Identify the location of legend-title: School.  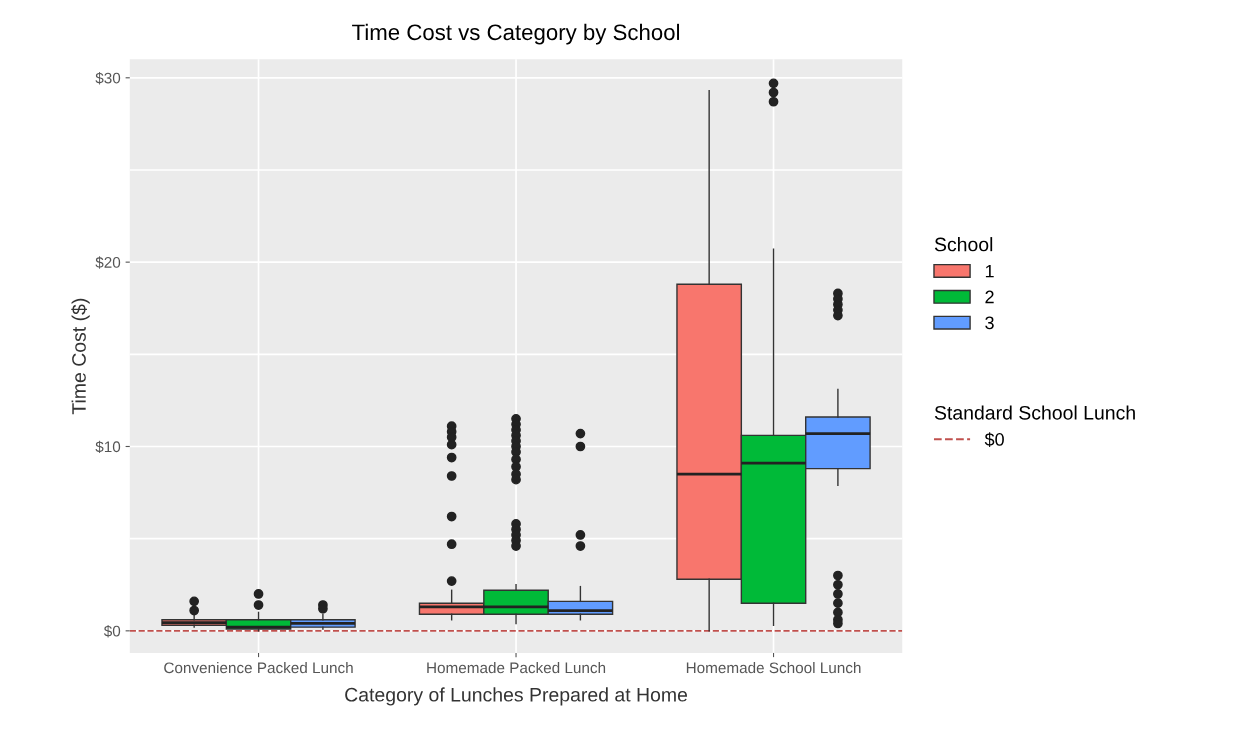
(963, 244).